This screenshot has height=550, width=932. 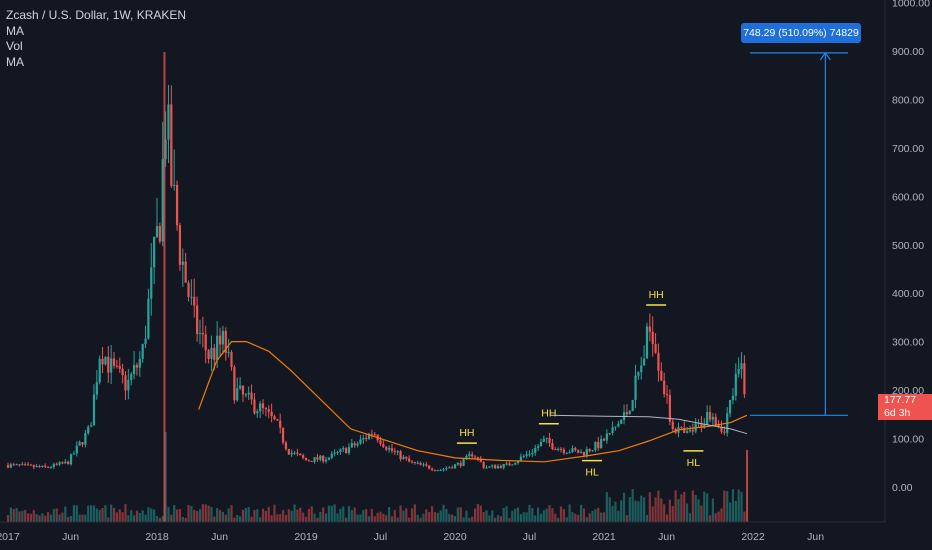 What do you see at coordinates (14, 46) in the screenshot?
I see `volume-indicator-label: Vol` at bounding box center [14, 46].